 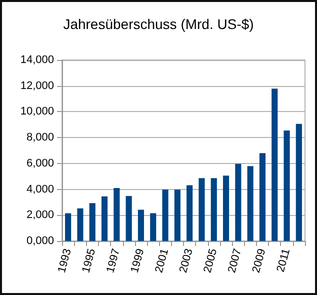 What do you see at coordinates (40, 215) in the screenshot?
I see `y-tick-label: 2,000` at bounding box center [40, 215].